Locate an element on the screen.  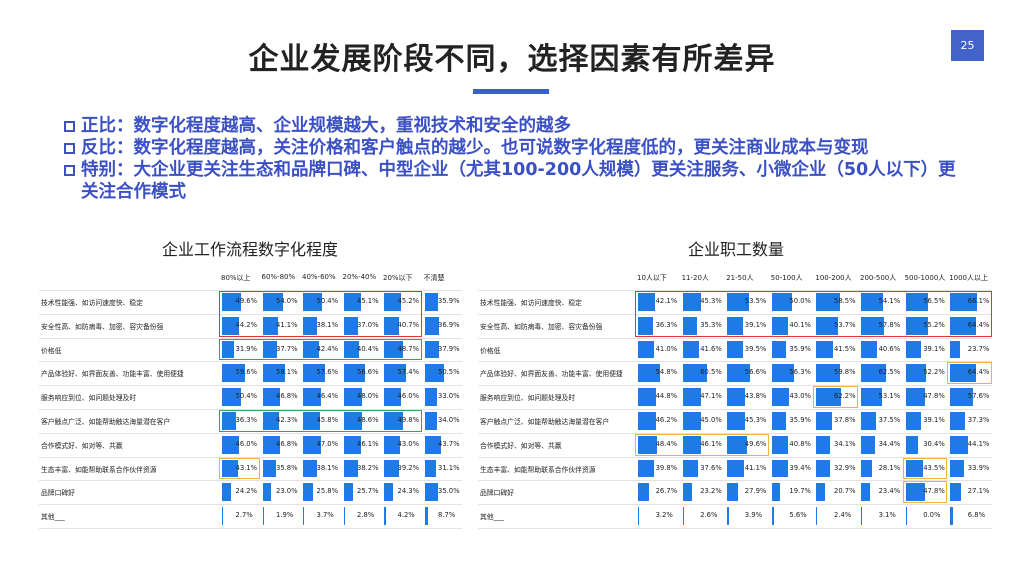
value-label: 46.8% is located at coordinates (287, 396).